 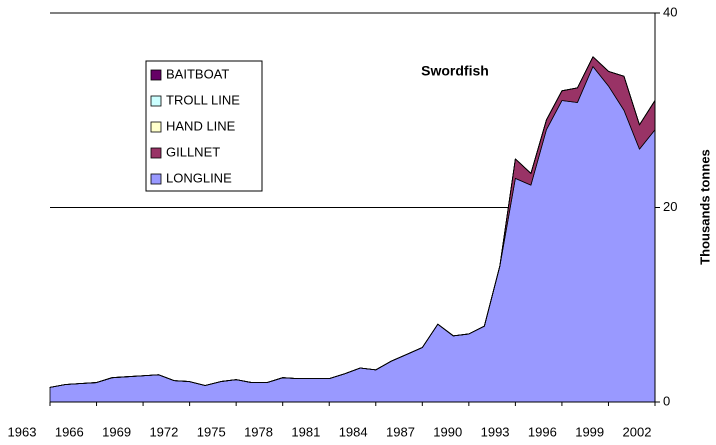 What do you see at coordinates (211, 431) in the screenshot?
I see `x-tick-label: 1975` at bounding box center [211, 431].